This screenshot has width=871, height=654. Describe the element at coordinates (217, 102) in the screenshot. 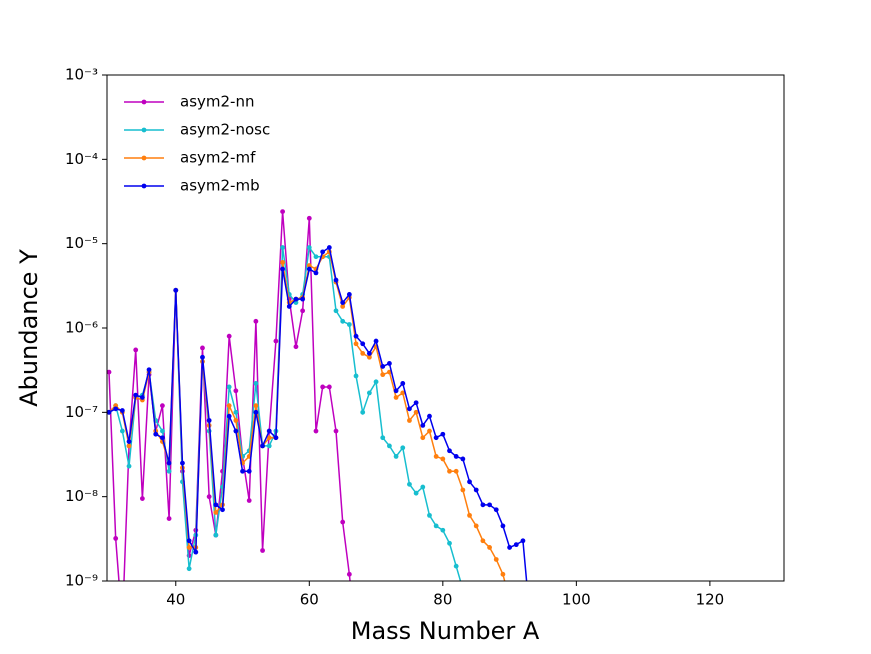

I see `legend-label: asym2-nn` at that location.